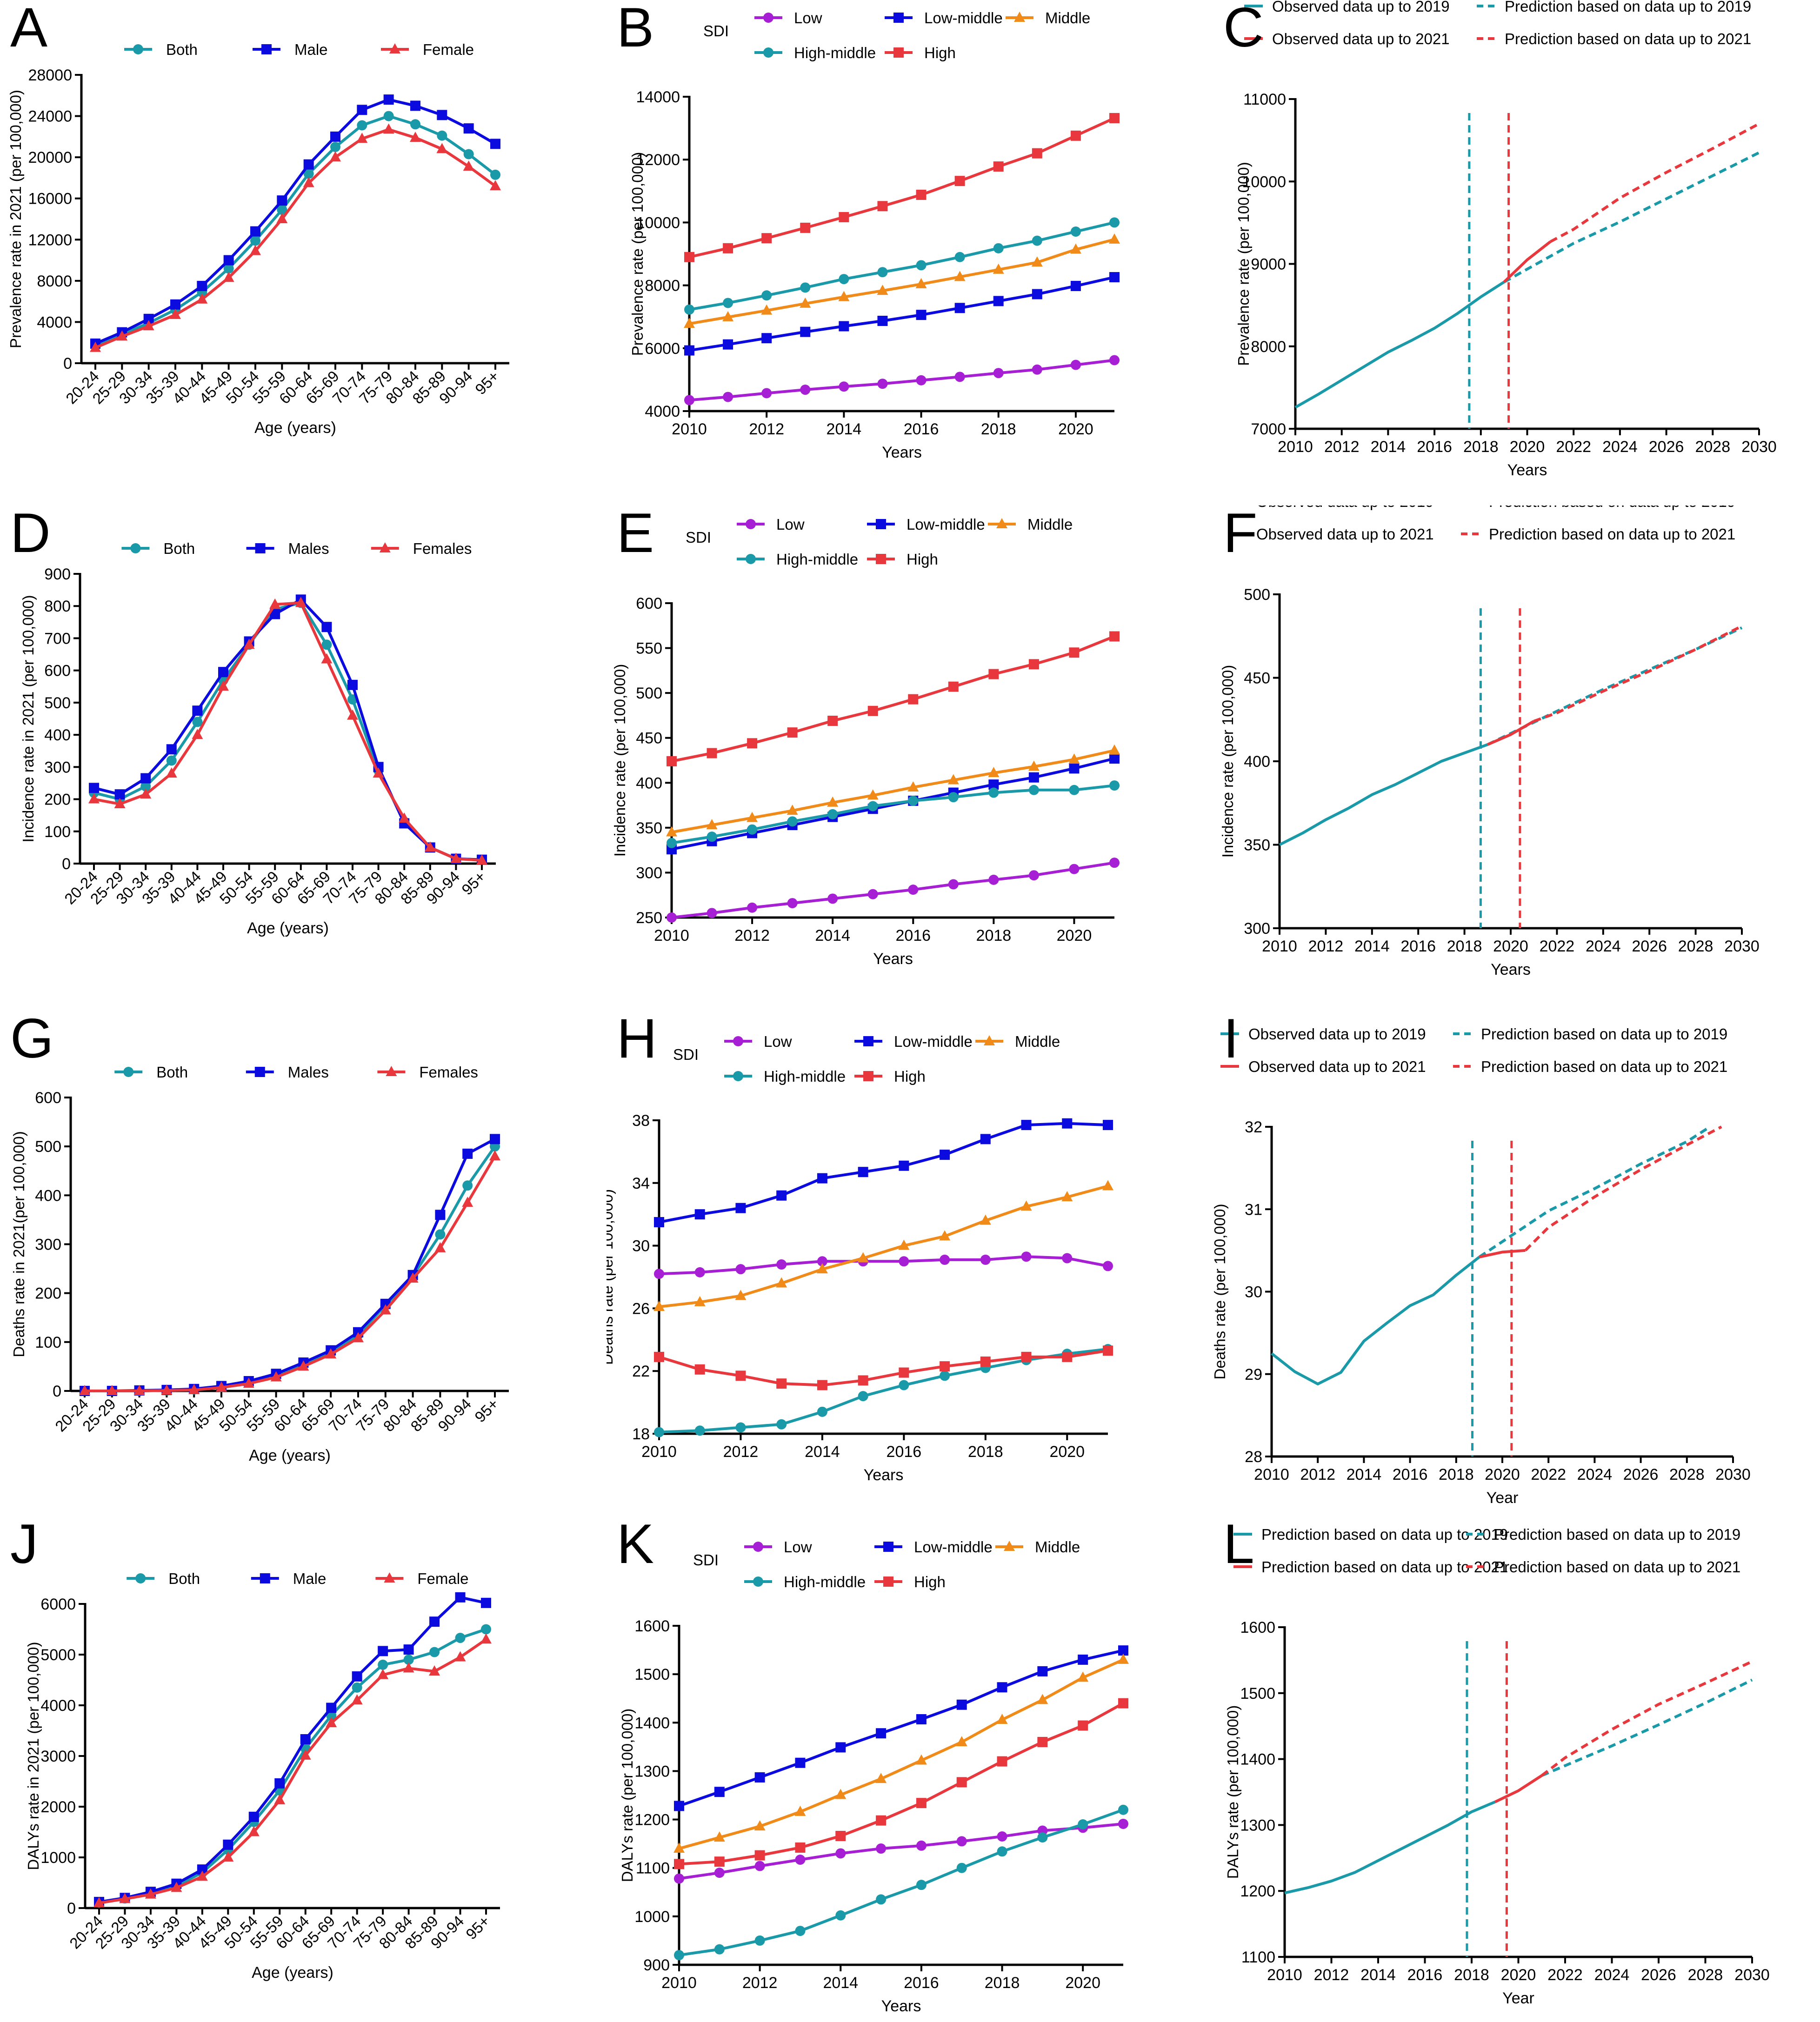 This screenshot has width=1820, height=2022. Describe the element at coordinates (1464, 946) in the screenshot. I see `x-tick-label: 2018` at that location.